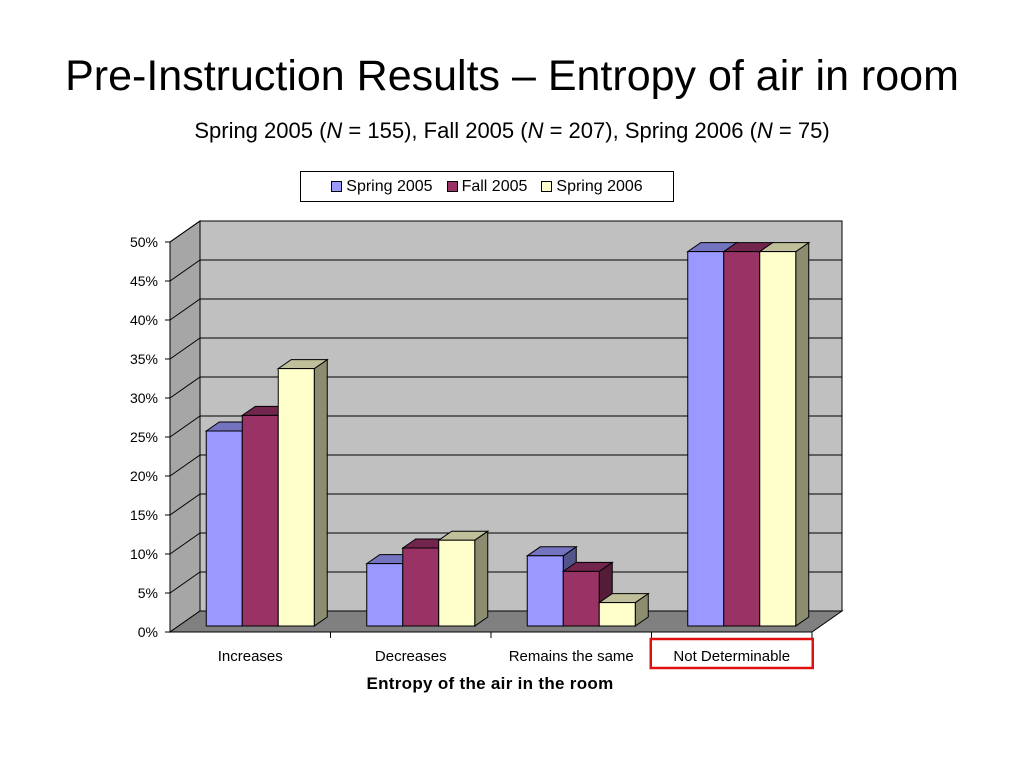 The height and width of the screenshot is (768, 1024). Describe the element at coordinates (411, 656) in the screenshot. I see `x-tick-label: Decreases` at that location.